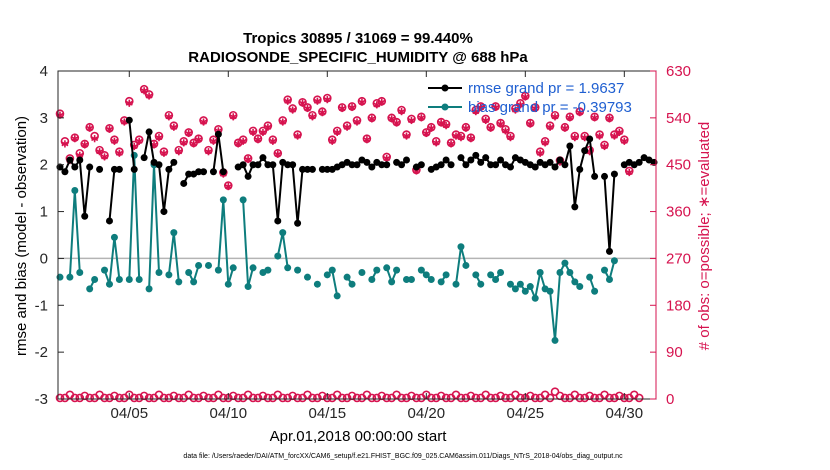  What do you see at coordinates (21, 236) in the screenshot?
I see `y-axis-label-left: rmse and bias (model - observation)` at bounding box center [21, 236].